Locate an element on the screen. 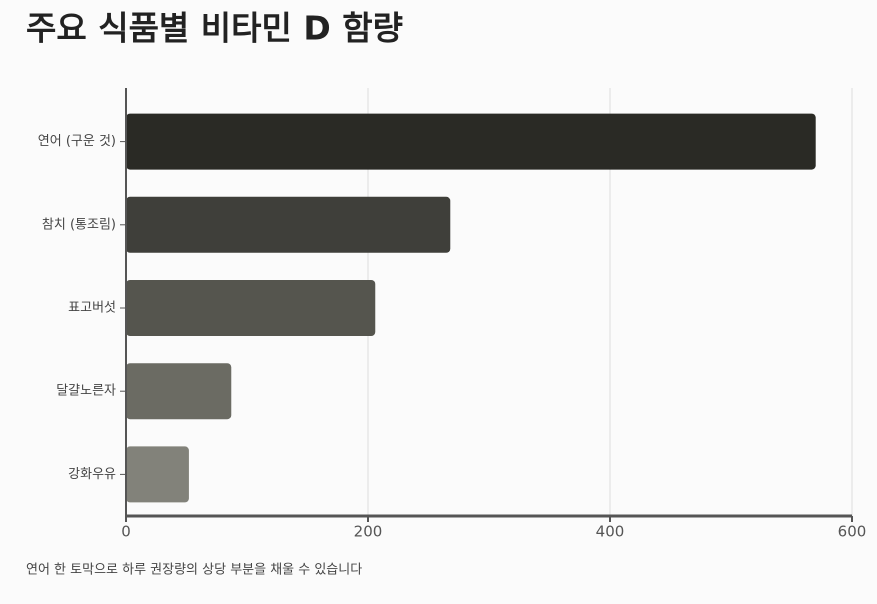 The image size is (877, 604). y-tick-label: 표고버섯 is located at coordinates (92, 308).